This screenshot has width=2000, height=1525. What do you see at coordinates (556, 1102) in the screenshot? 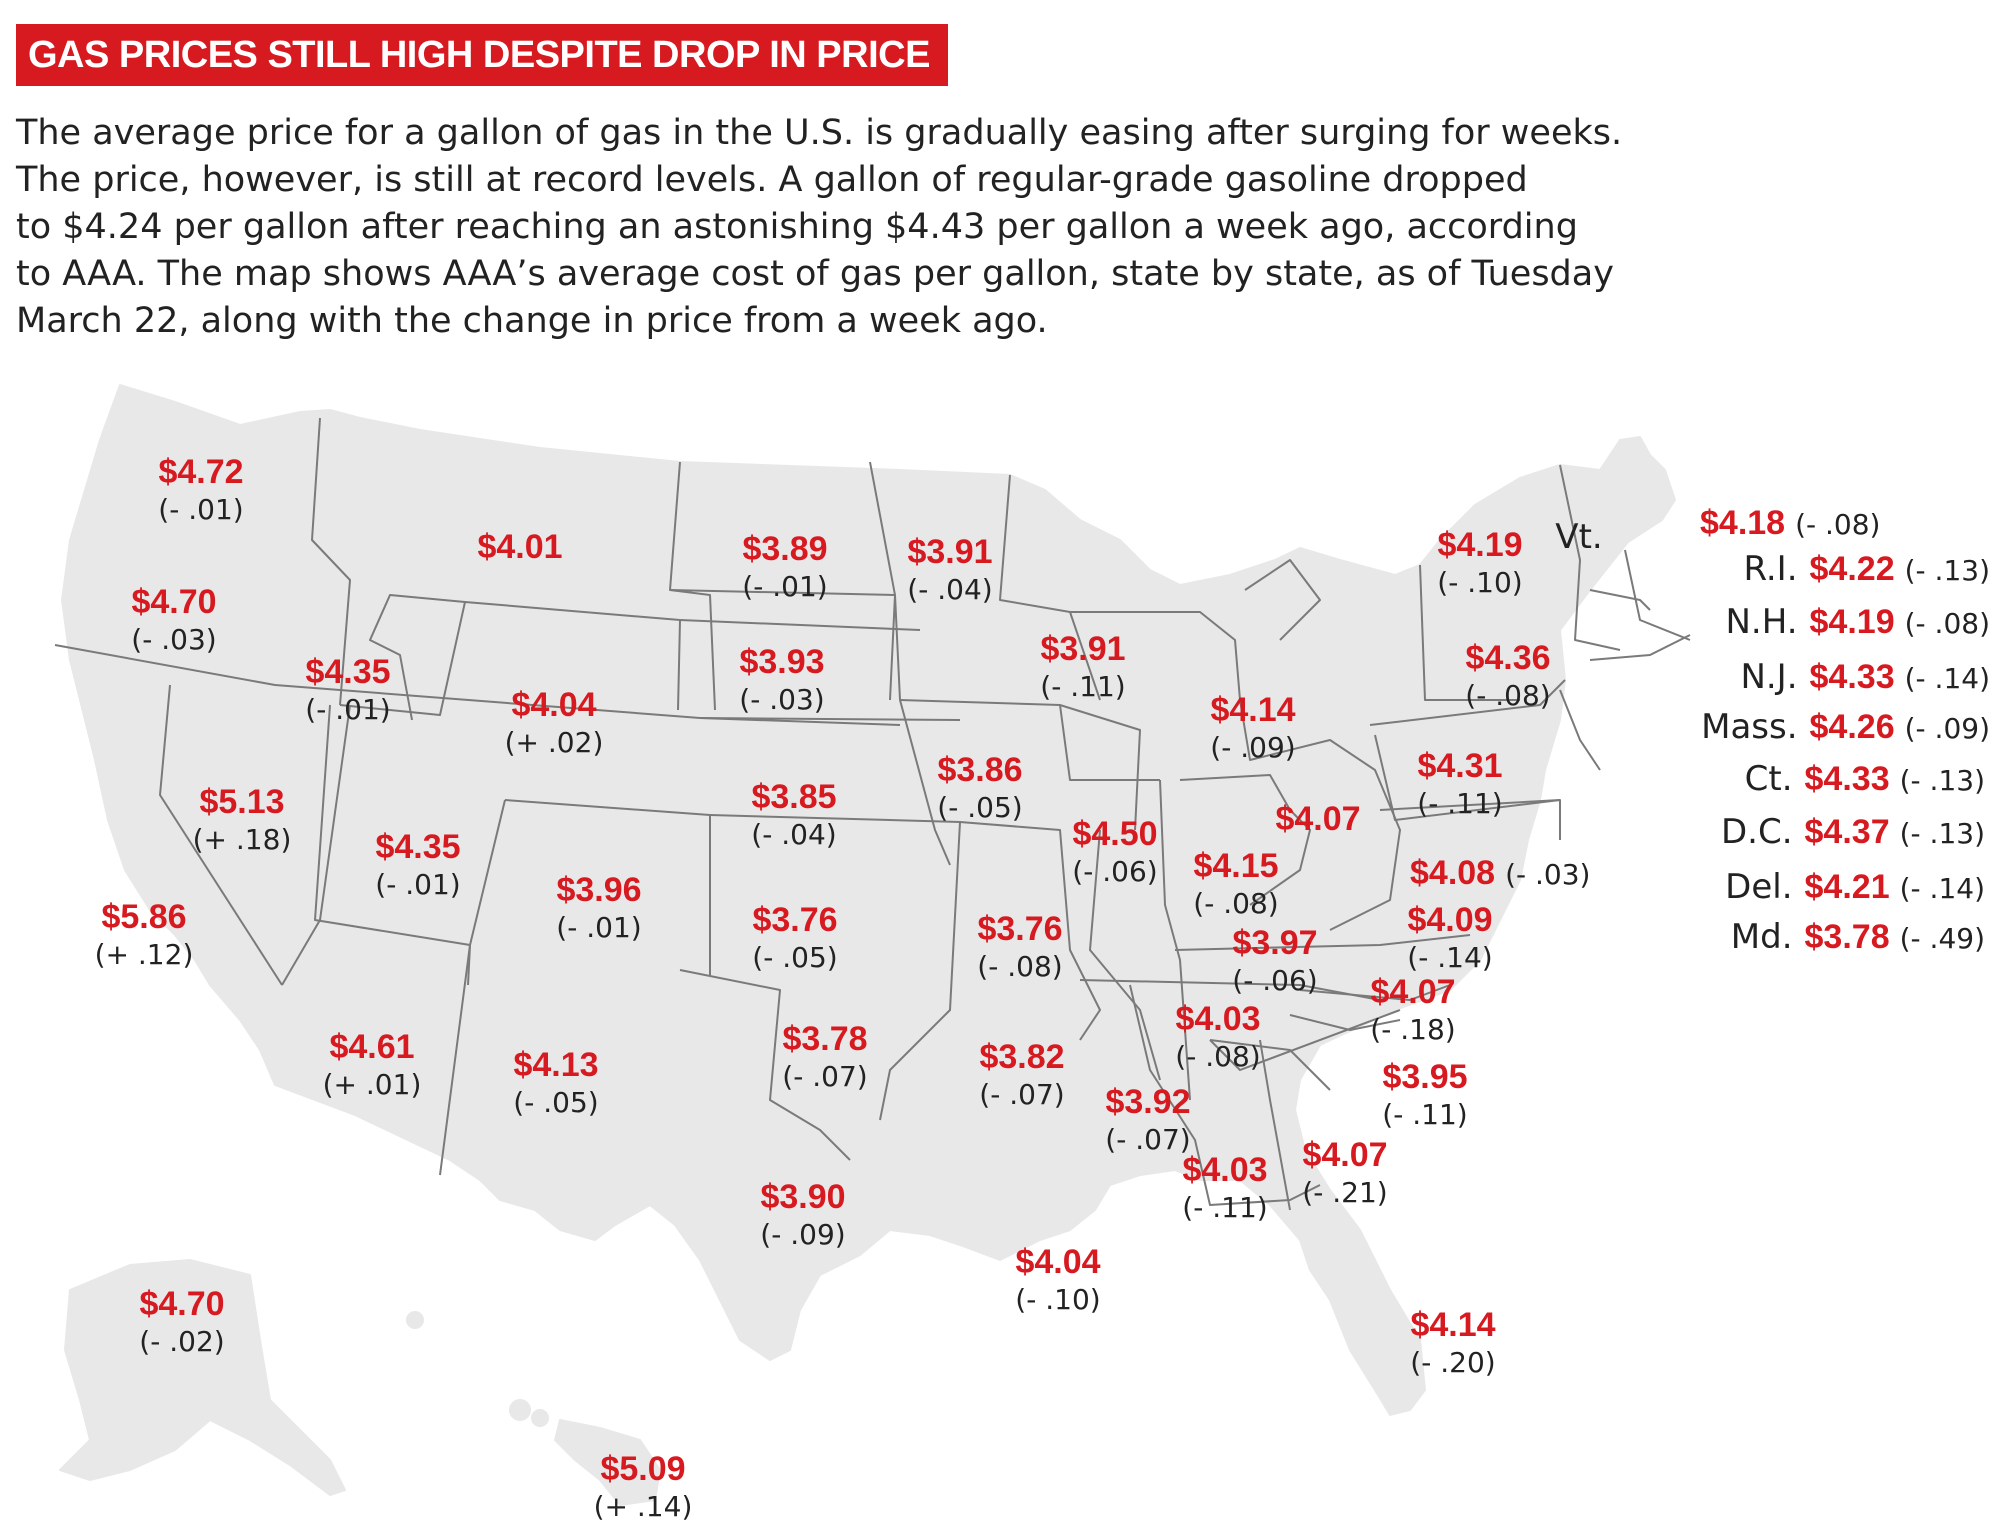
I see `state-change: (- .05)` at bounding box center [556, 1102].